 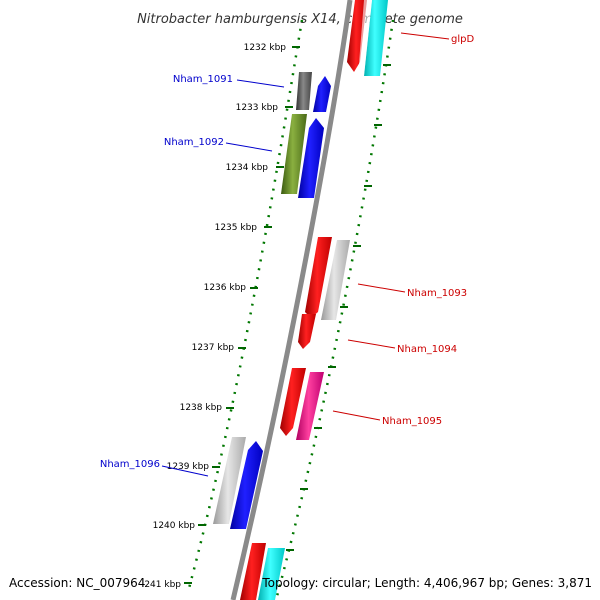 What do you see at coordinates (367, 38) in the screenshot?
I see `gene-glpD` at bounding box center [367, 38].